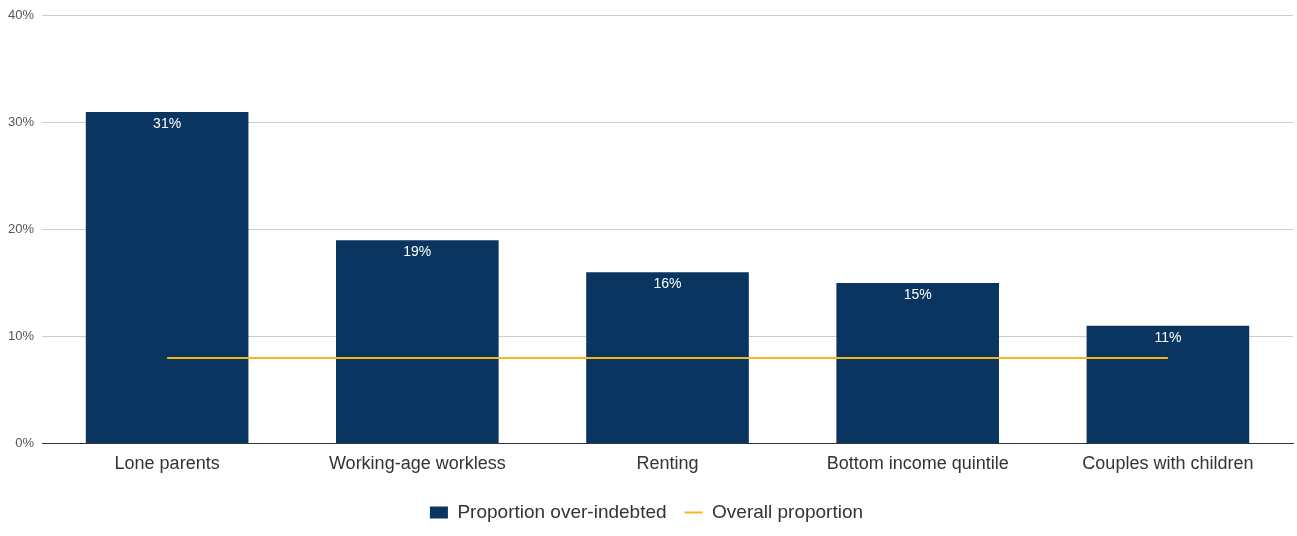 Image resolution: width=1297 pixels, height=536 pixels. Describe the element at coordinates (1168, 336) in the screenshot. I see `data-label: 11%` at that location.